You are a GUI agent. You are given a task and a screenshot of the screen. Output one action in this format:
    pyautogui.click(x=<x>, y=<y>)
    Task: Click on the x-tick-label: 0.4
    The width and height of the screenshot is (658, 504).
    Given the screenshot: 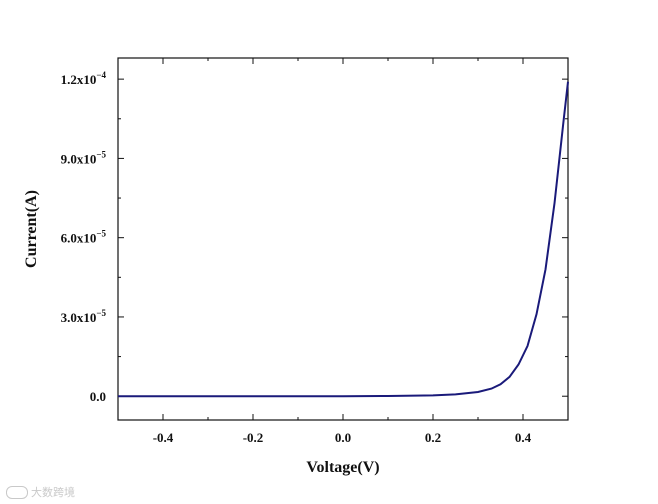 What is the action you would take?
    pyautogui.click(x=523, y=437)
    